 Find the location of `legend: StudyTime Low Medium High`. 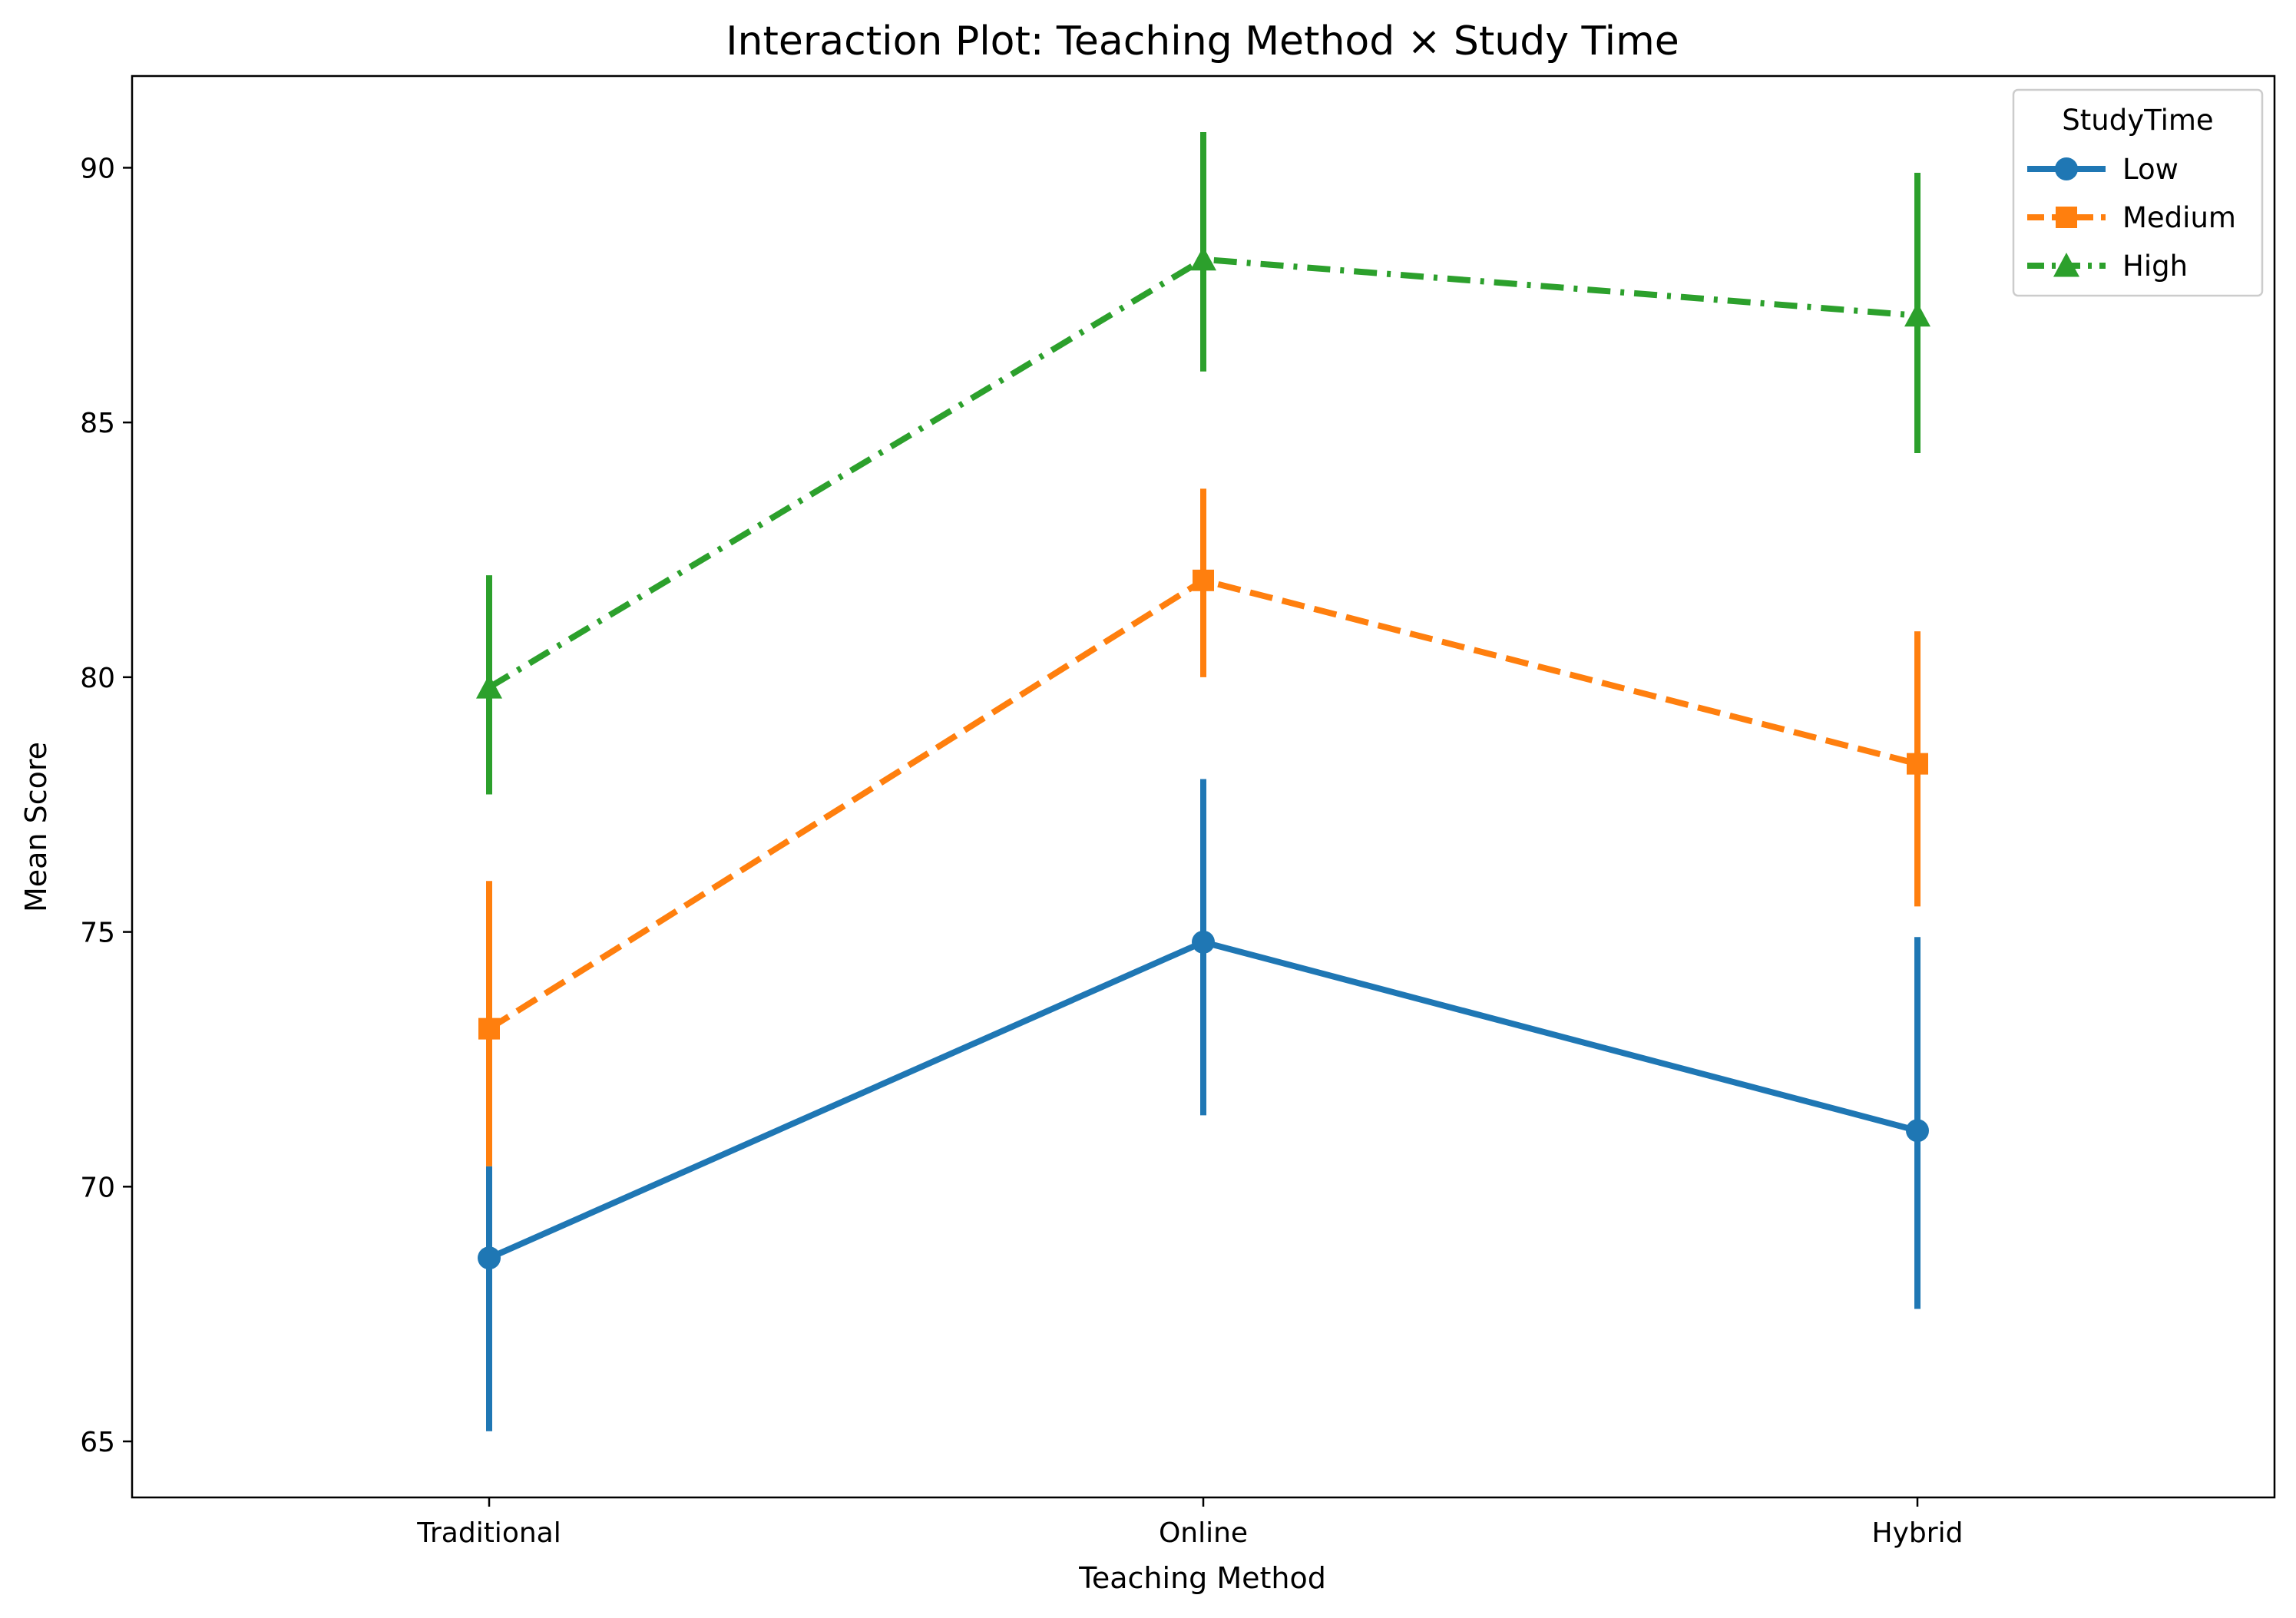

legend: StudyTime Low Medium High is located at coordinates (2138, 193).